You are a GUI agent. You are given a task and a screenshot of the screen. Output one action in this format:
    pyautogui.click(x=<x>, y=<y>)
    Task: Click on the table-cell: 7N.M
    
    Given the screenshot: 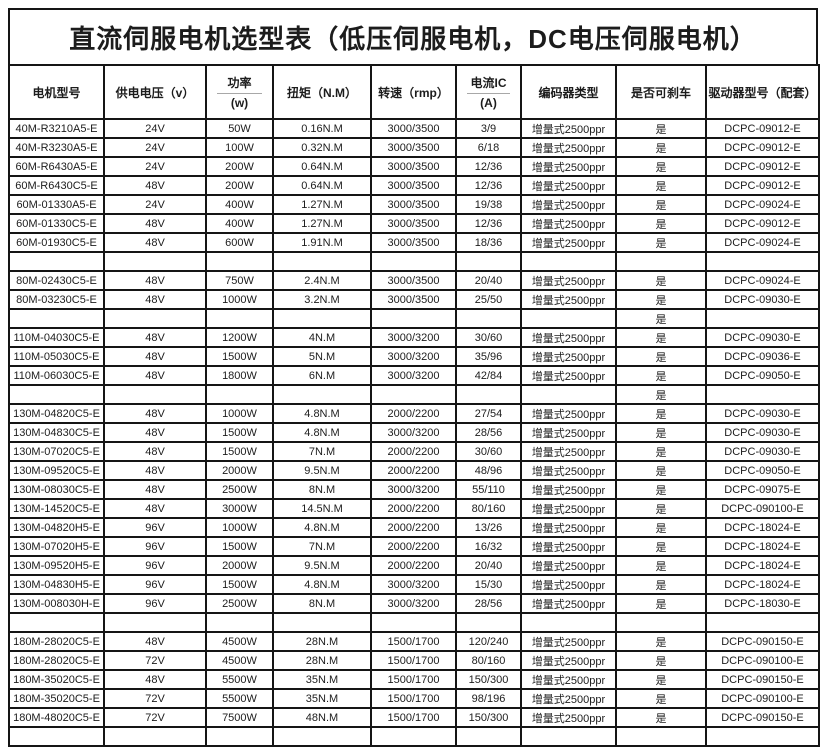 What is the action you would take?
    pyautogui.click(x=322, y=451)
    